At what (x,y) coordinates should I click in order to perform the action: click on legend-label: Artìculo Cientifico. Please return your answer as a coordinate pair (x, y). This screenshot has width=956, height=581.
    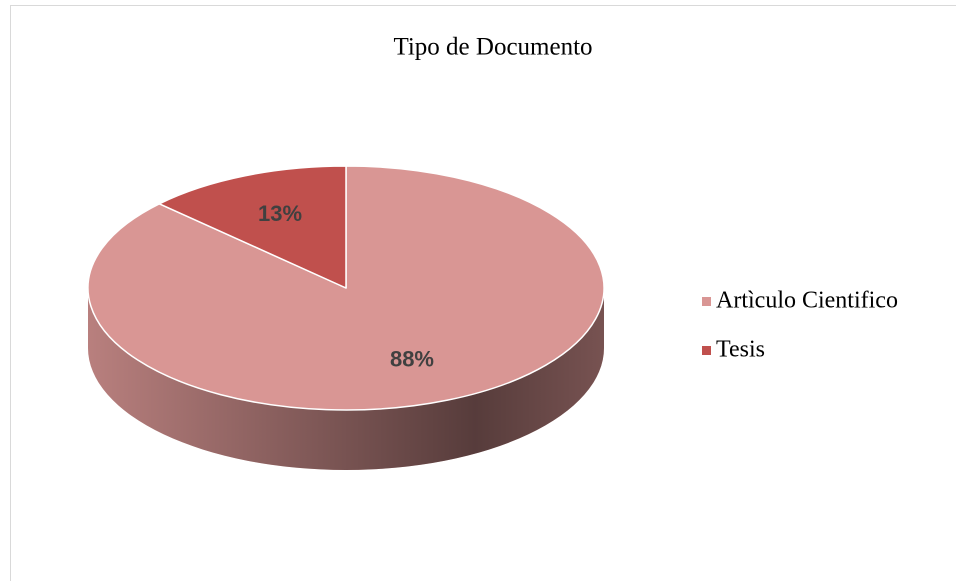
    Looking at the image, I should click on (807, 301).